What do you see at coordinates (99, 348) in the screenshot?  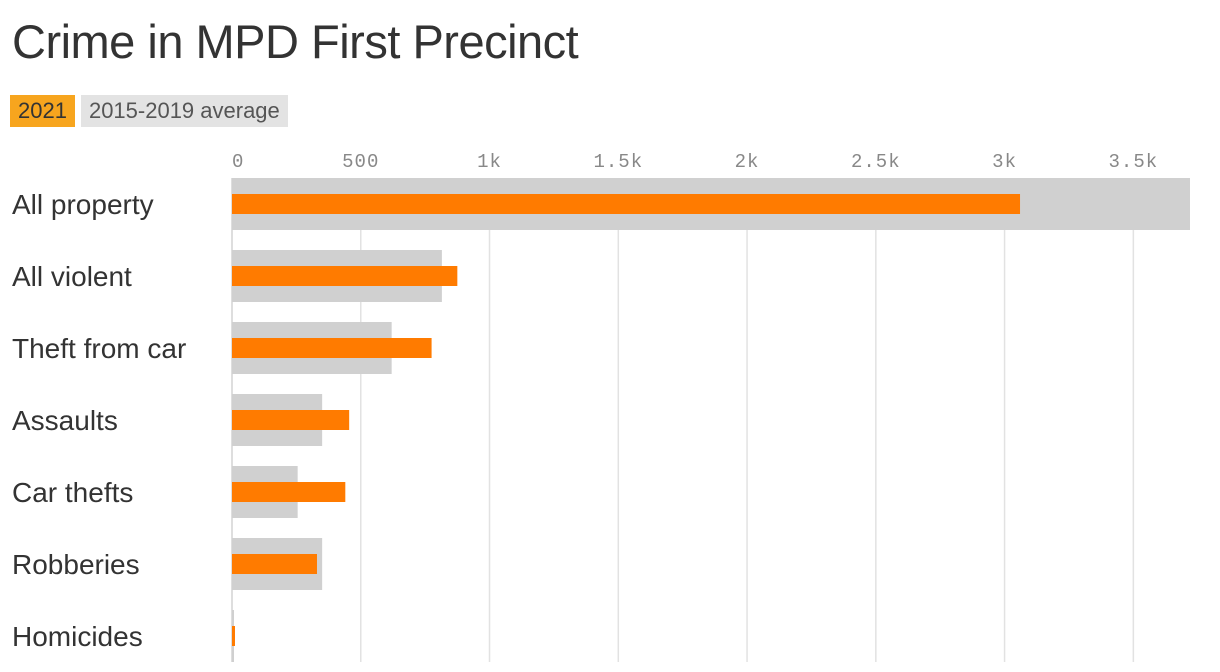 I see `category-label: Theft from car` at bounding box center [99, 348].